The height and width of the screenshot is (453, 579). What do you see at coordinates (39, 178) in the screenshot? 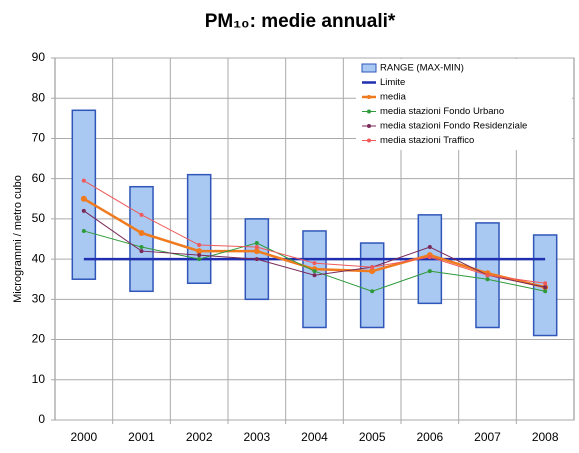
I see `y-tick-label: 60` at bounding box center [39, 178].